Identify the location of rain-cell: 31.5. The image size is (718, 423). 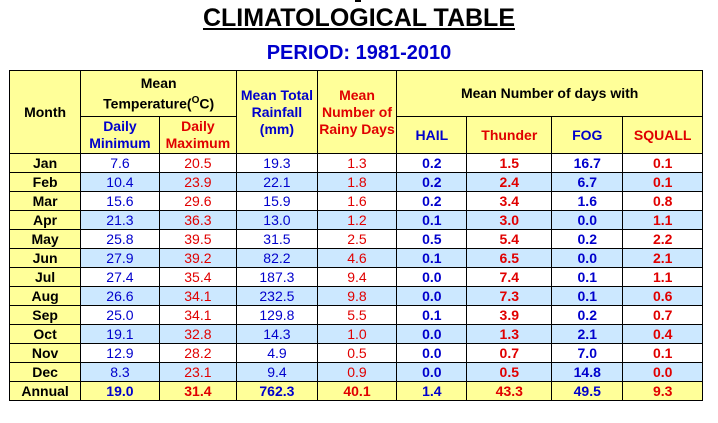
(277, 239).